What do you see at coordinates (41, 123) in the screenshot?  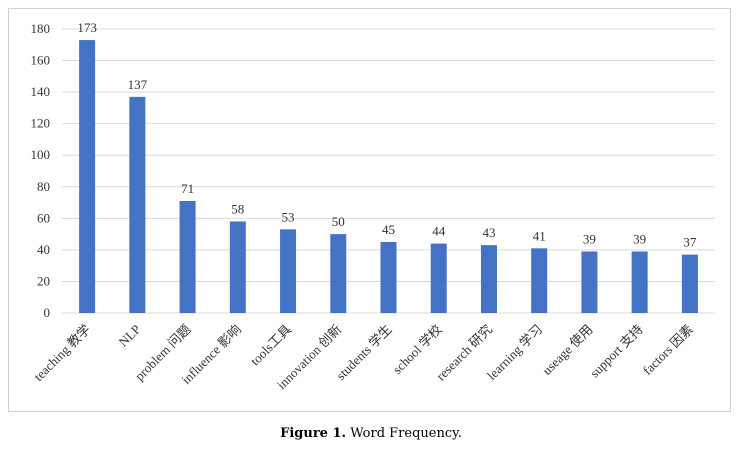 I see `y-tick-label: 120` at bounding box center [41, 123].